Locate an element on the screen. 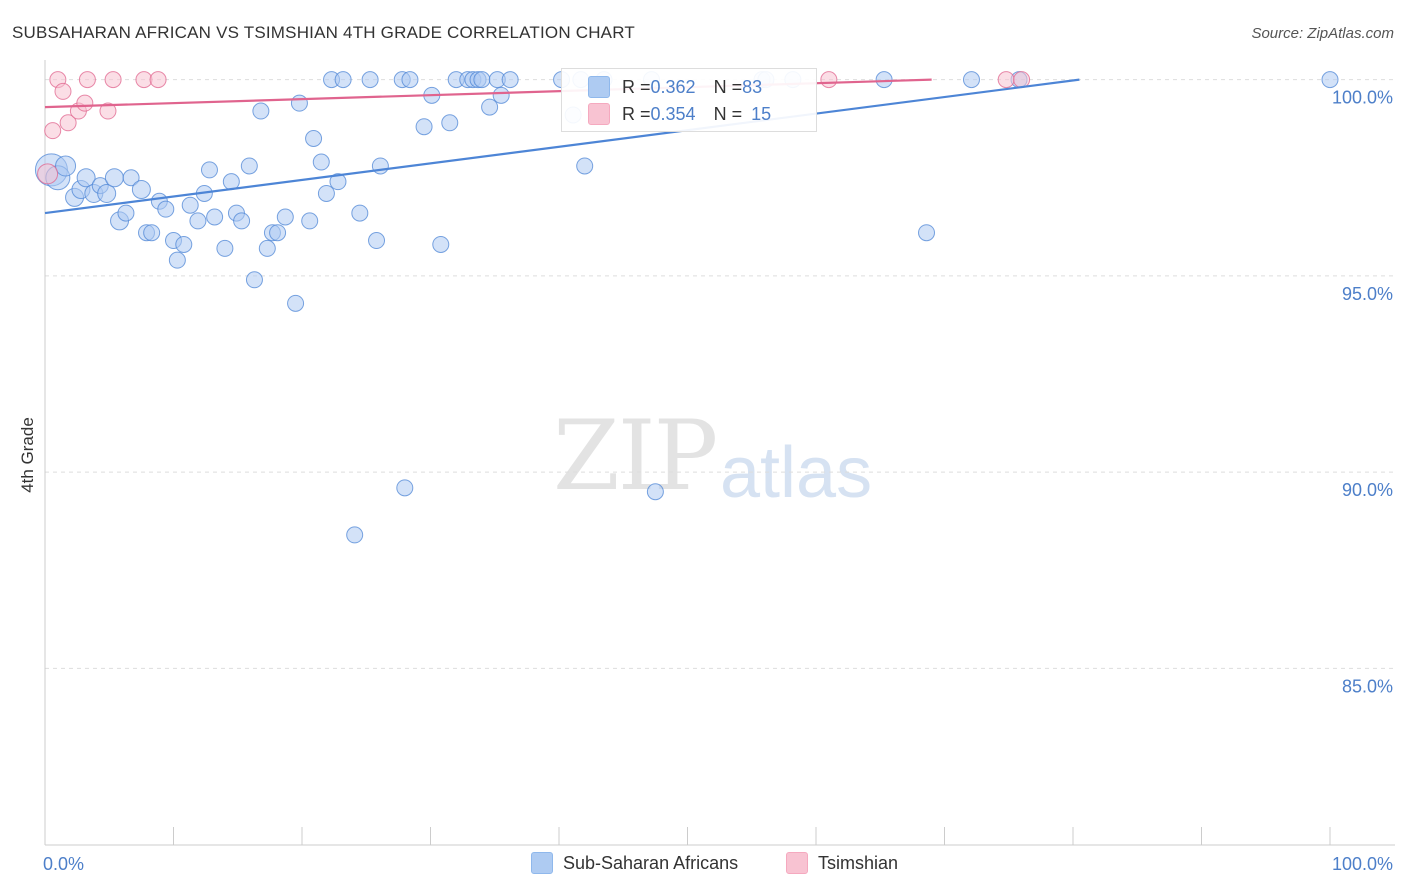 The height and width of the screenshot is (892, 1406). stats-n-value: 83 is located at coordinates (752, 86).